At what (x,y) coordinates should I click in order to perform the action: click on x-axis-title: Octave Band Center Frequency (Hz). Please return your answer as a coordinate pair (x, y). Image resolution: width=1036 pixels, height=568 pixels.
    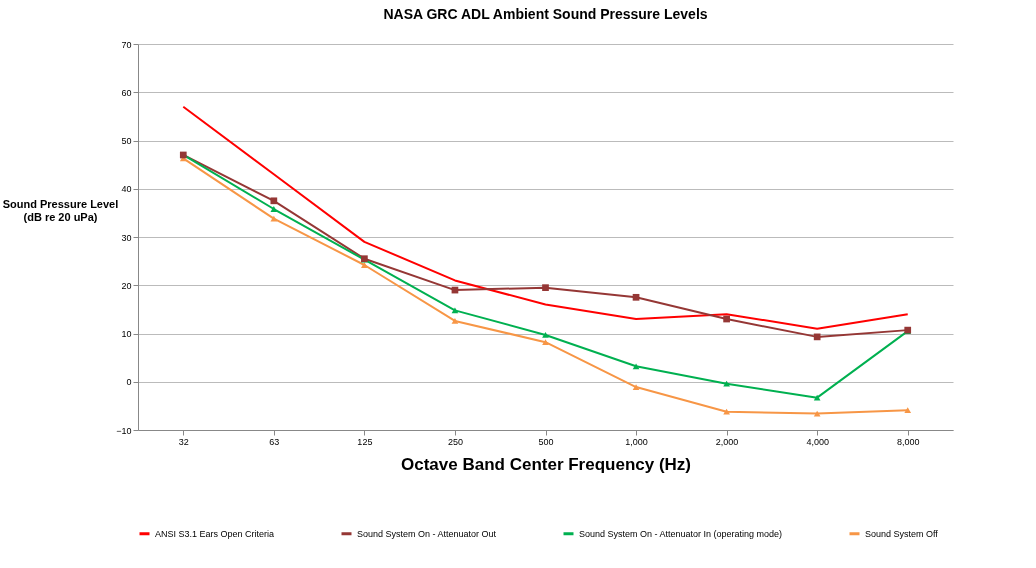
    Looking at the image, I should click on (546, 464).